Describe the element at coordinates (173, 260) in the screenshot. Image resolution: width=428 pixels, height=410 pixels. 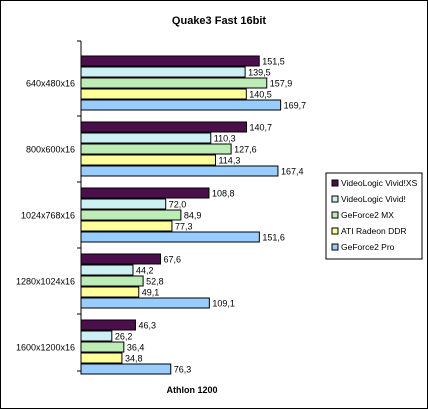
I see `data-label: 67,6` at that location.